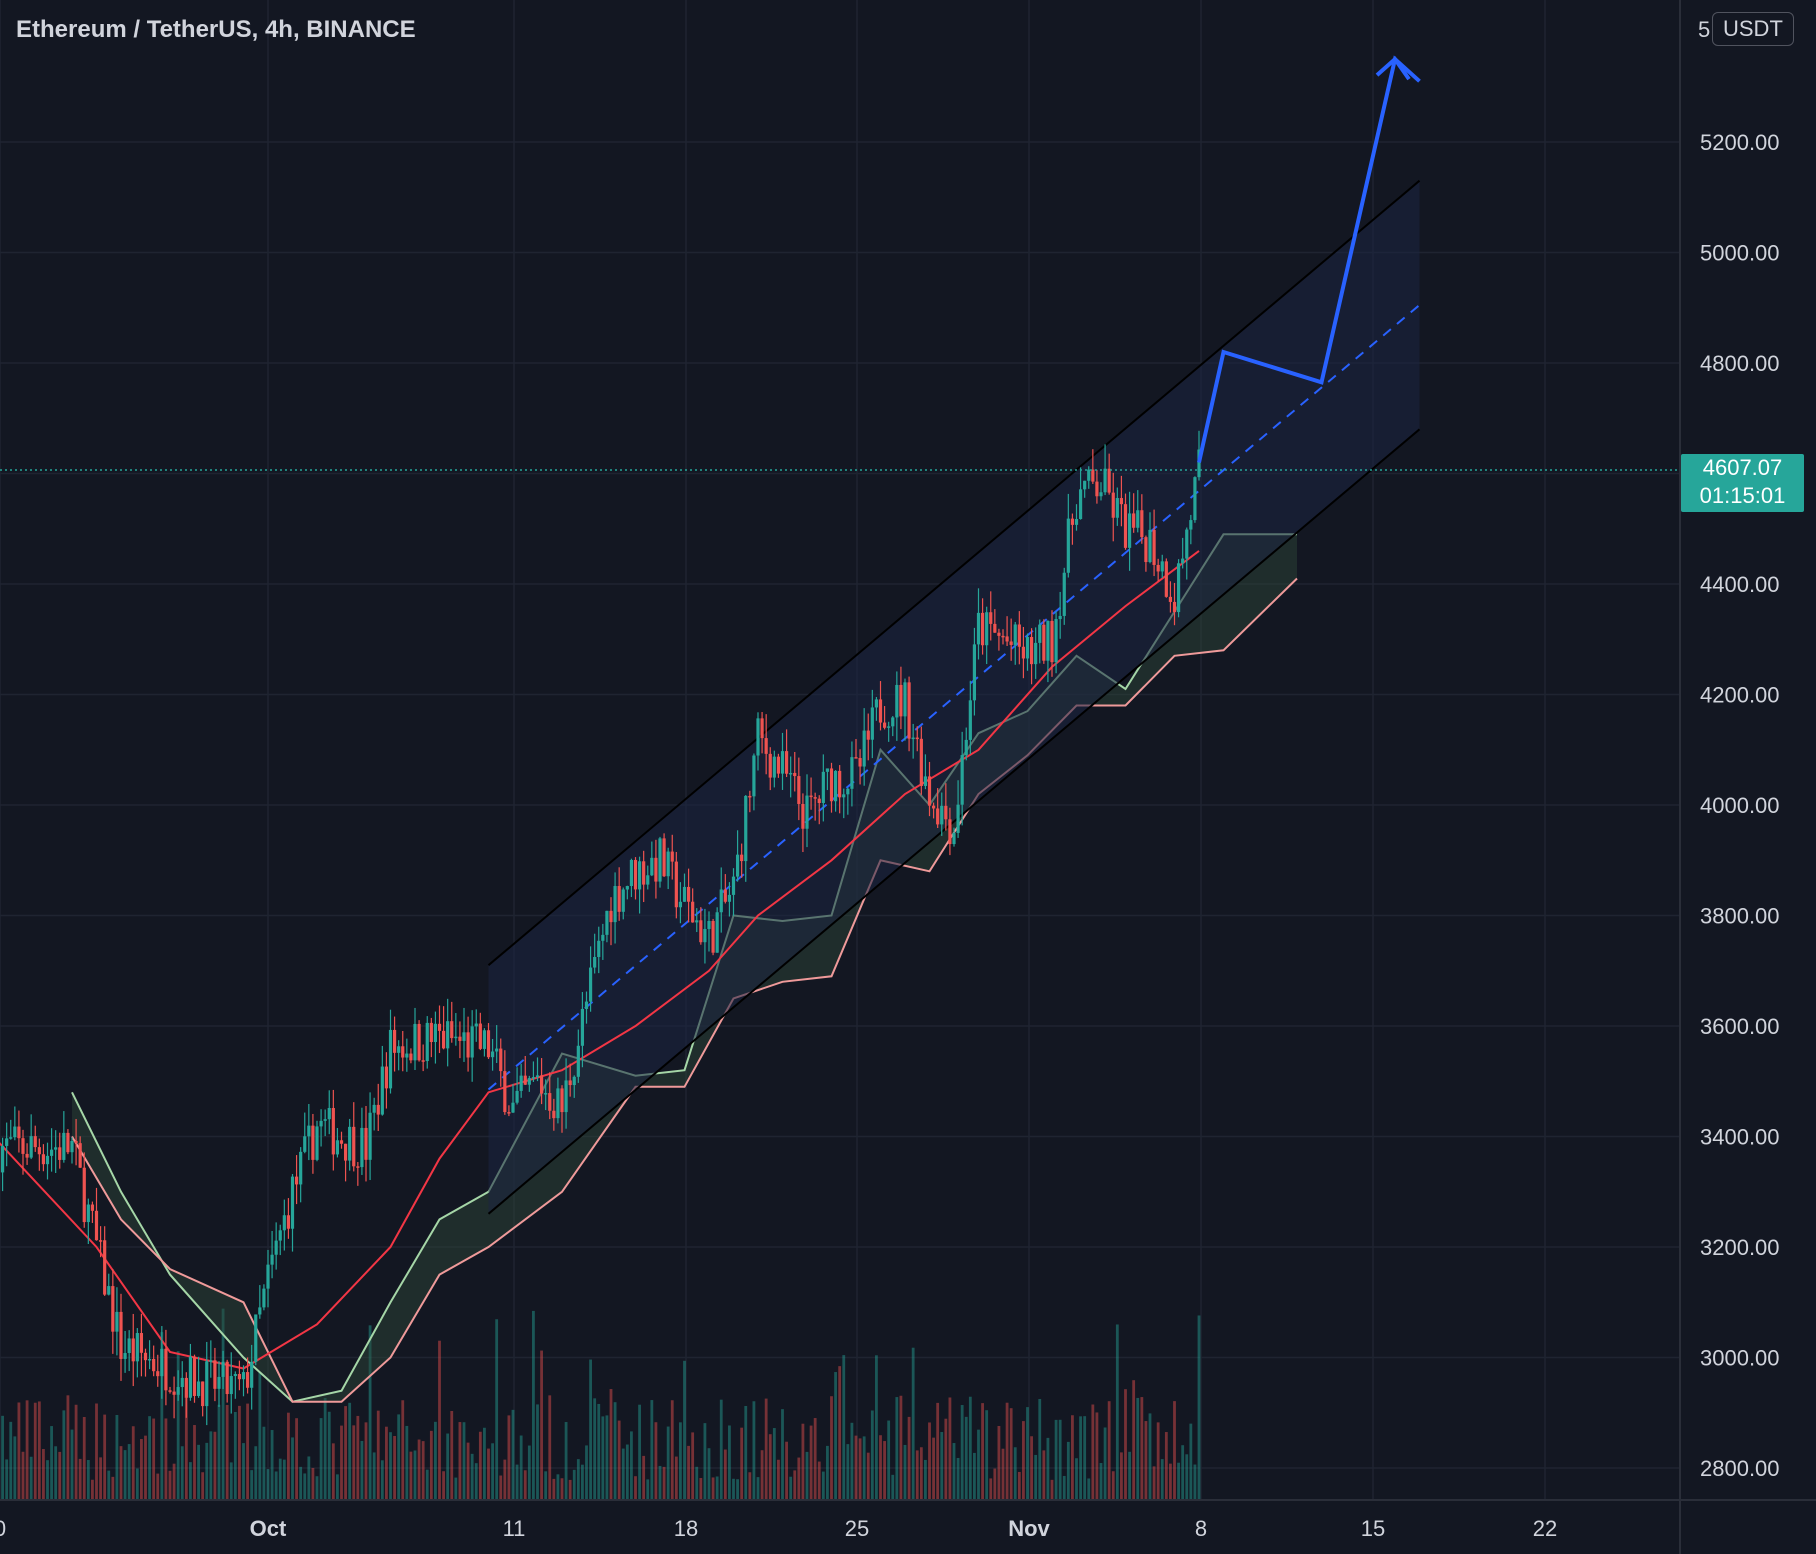  I want to click on projection-line, so click(1309, 259).